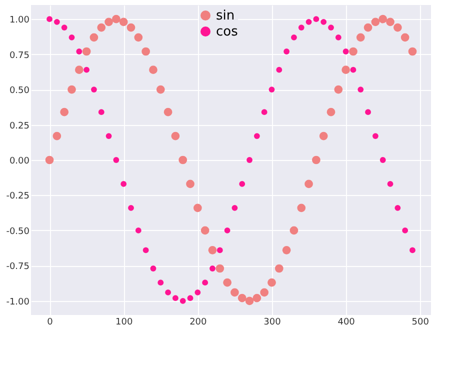  What do you see at coordinates (273, 323) in the screenshot?
I see `x-tick-label: 300` at bounding box center [273, 323].